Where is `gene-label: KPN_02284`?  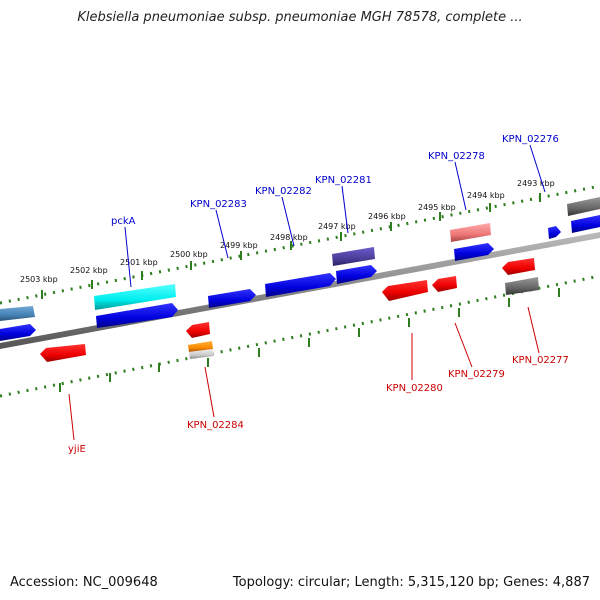
gene-label: KPN_02284 is located at coordinates (215, 425).